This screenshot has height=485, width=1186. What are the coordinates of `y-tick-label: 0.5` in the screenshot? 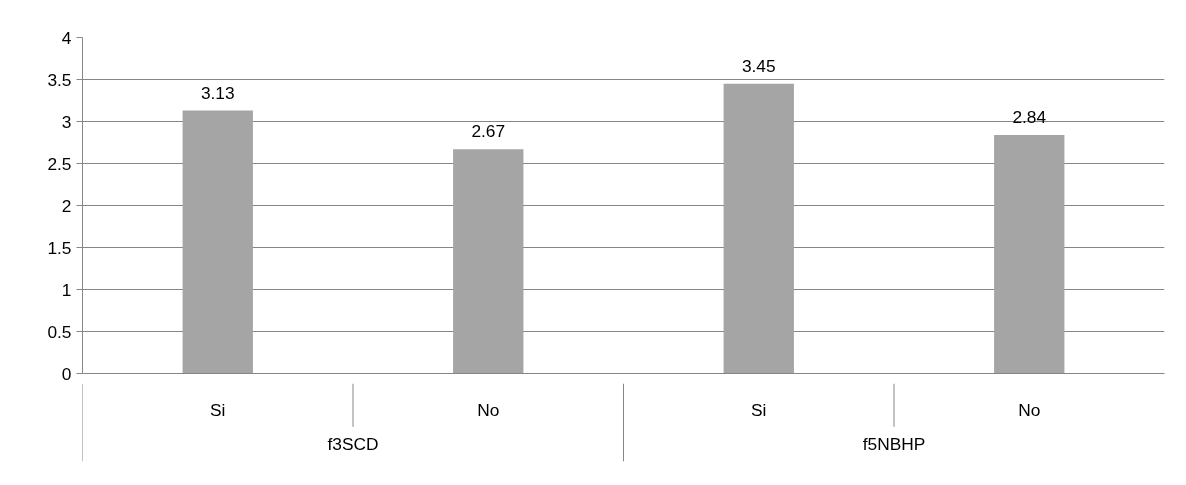 It's located at (59, 331).